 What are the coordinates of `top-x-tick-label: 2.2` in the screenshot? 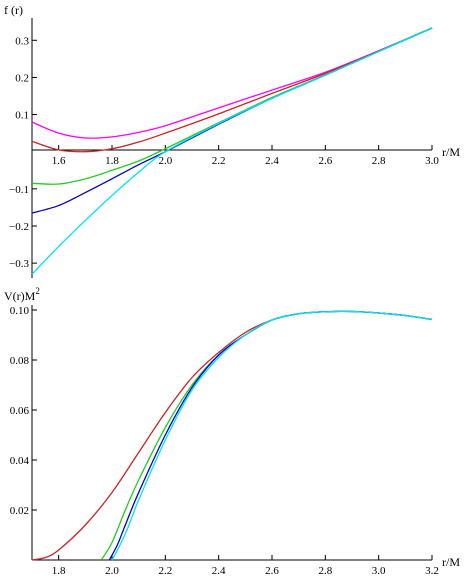 It's located at (219, 161).